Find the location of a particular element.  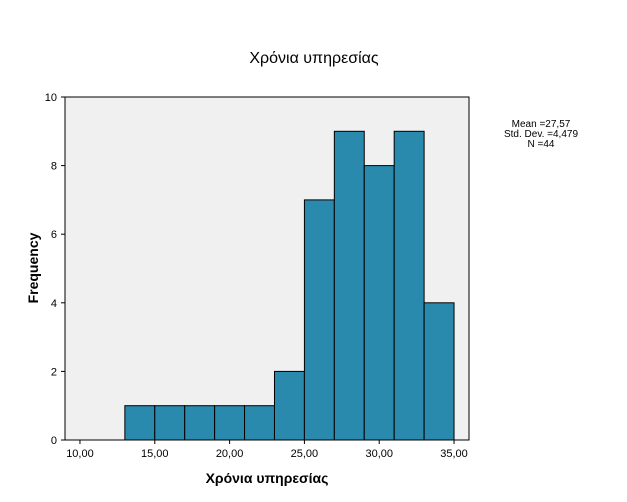

y-tick-label: 0 is located at coordinates (54, 441).